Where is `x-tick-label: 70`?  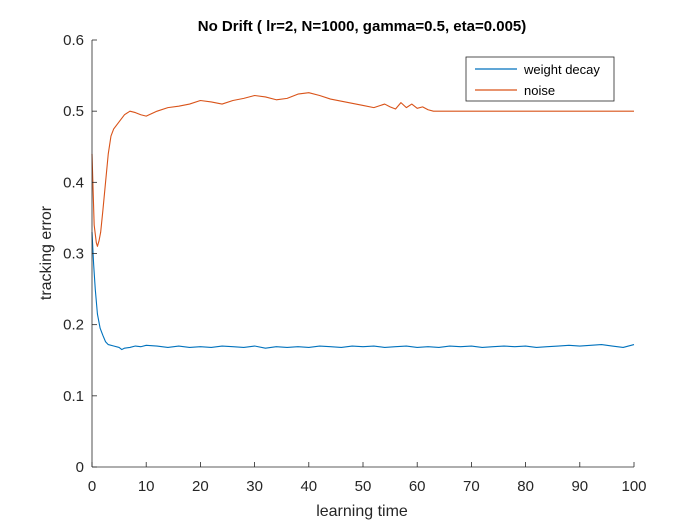
x-tick-label: 70 is located at coordinates (471, 486).